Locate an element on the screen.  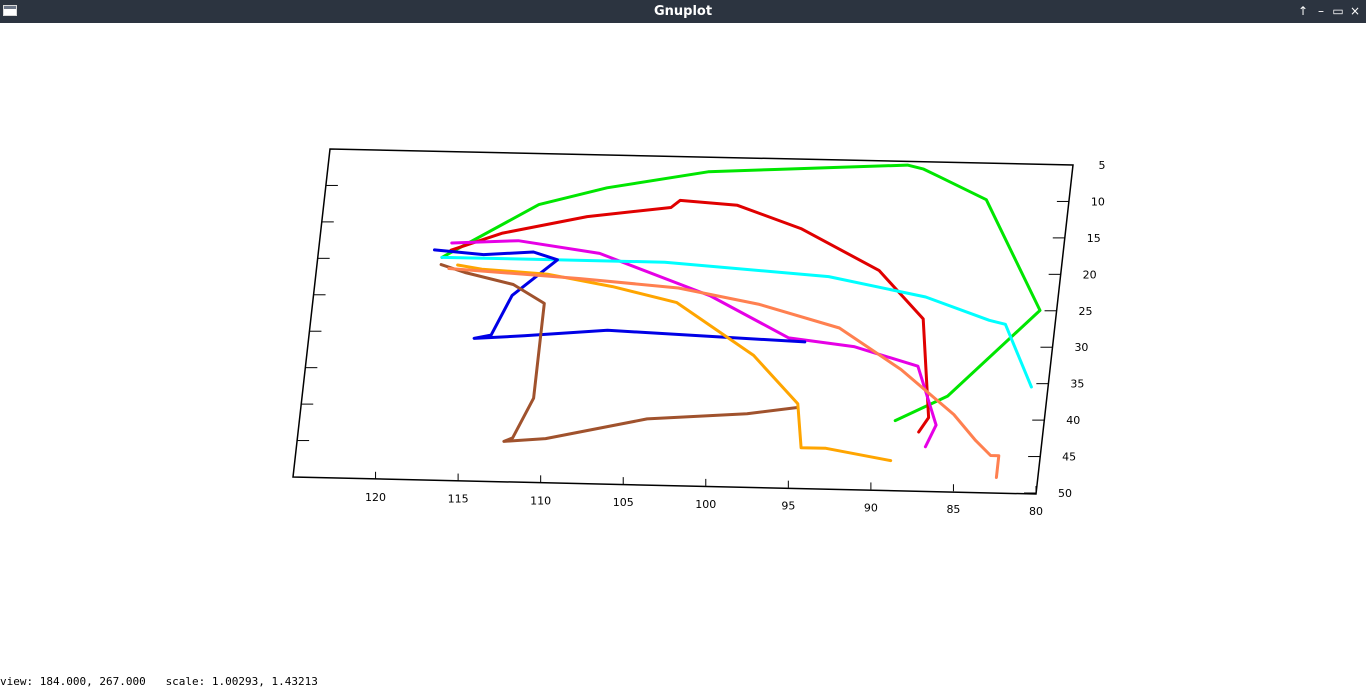
x-tick-label: 115 is located at coordinates (458, 499).